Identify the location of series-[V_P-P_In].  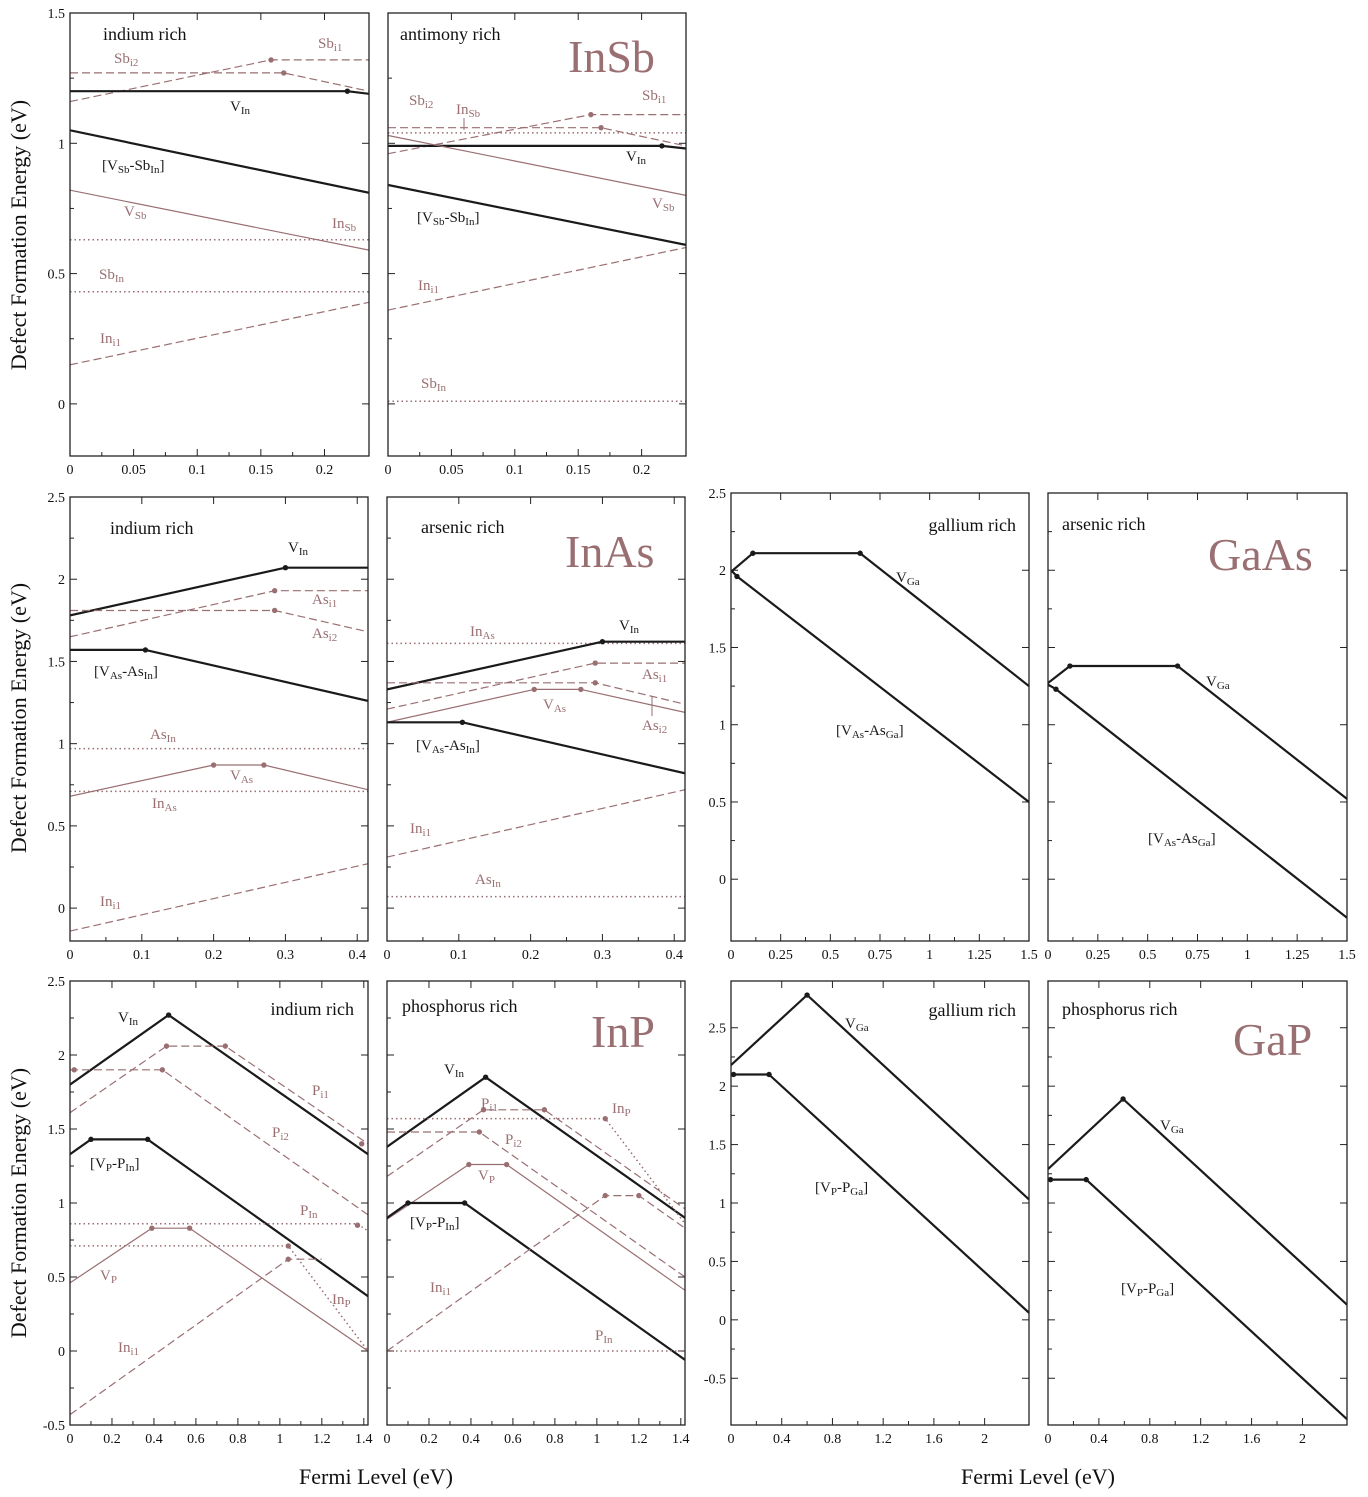
(219, 1217).